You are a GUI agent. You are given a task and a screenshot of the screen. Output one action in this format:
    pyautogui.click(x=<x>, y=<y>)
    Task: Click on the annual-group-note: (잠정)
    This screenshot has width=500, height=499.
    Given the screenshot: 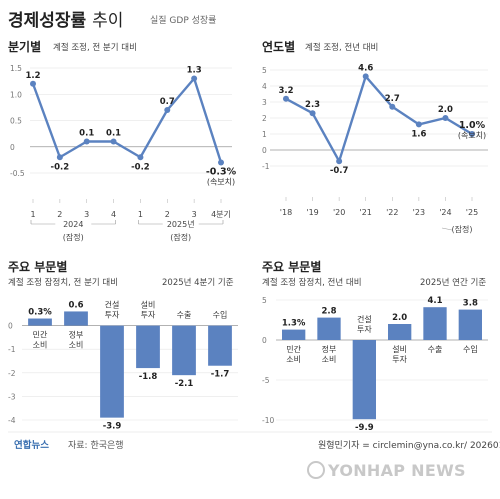 What is the action you would take?
    pyautogui.click(x=462, y=229)
    